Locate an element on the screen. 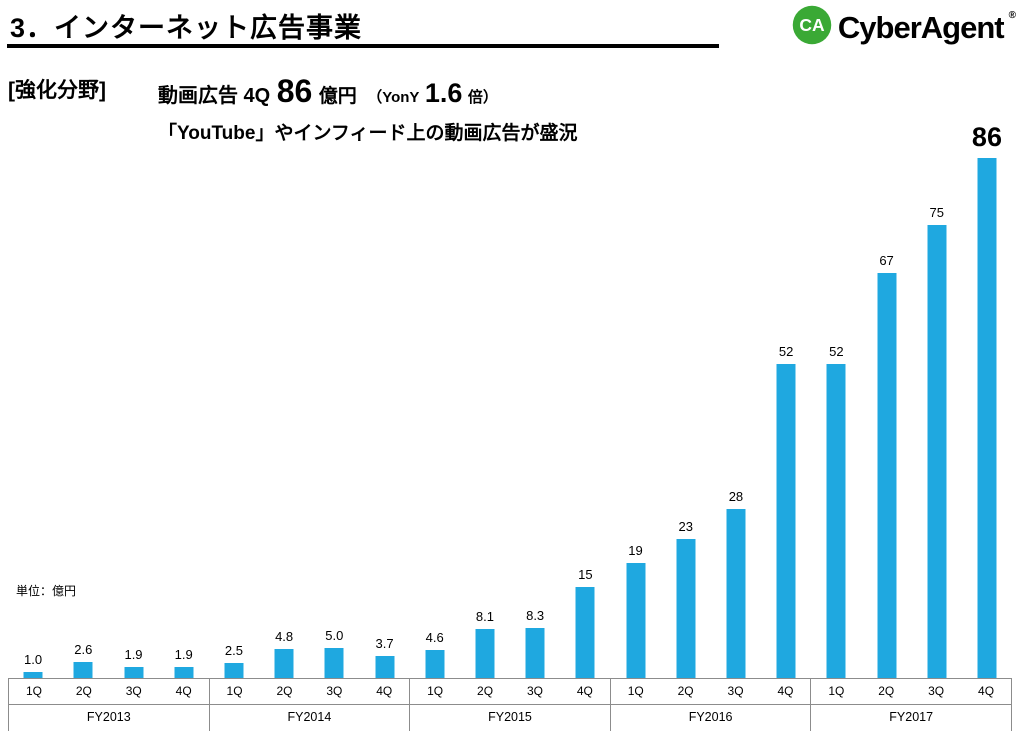  x-axis-fy-row: FY2013 FY2014 FY2015 FY2016 FY2017 is located at coordinates (510, 717).